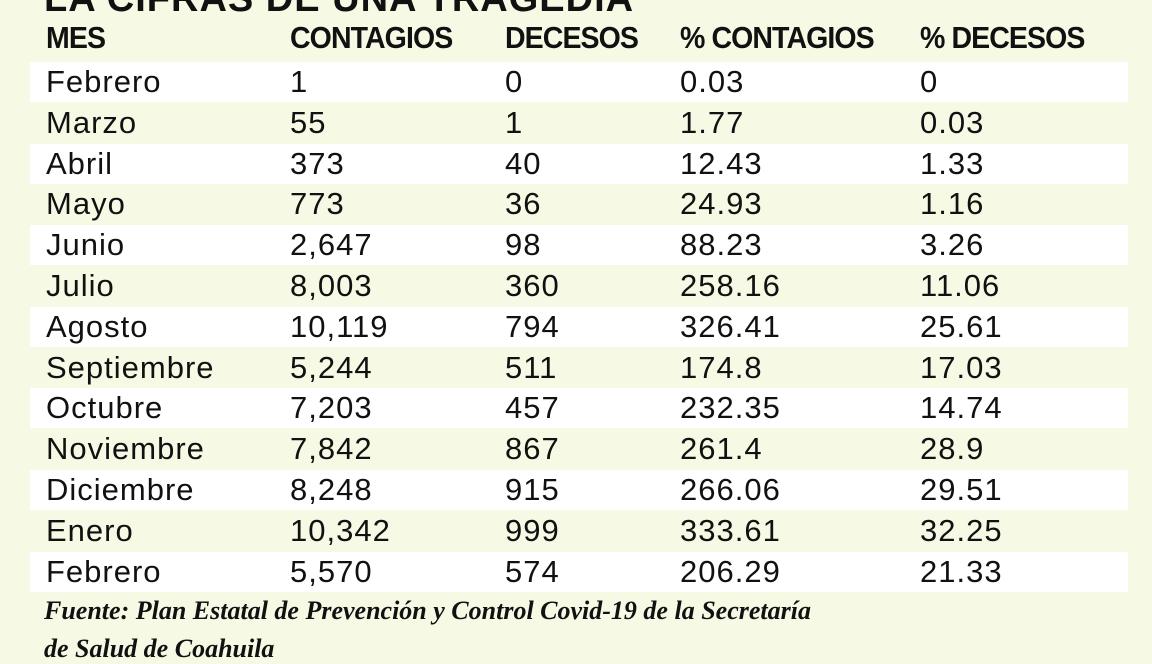 The width and height of the screenshot is (1152, 664). What do you see at coordinates (331, 367) in the screenshot?
I see `contagios-cell: 5,244` at bounding box center [331, 367].